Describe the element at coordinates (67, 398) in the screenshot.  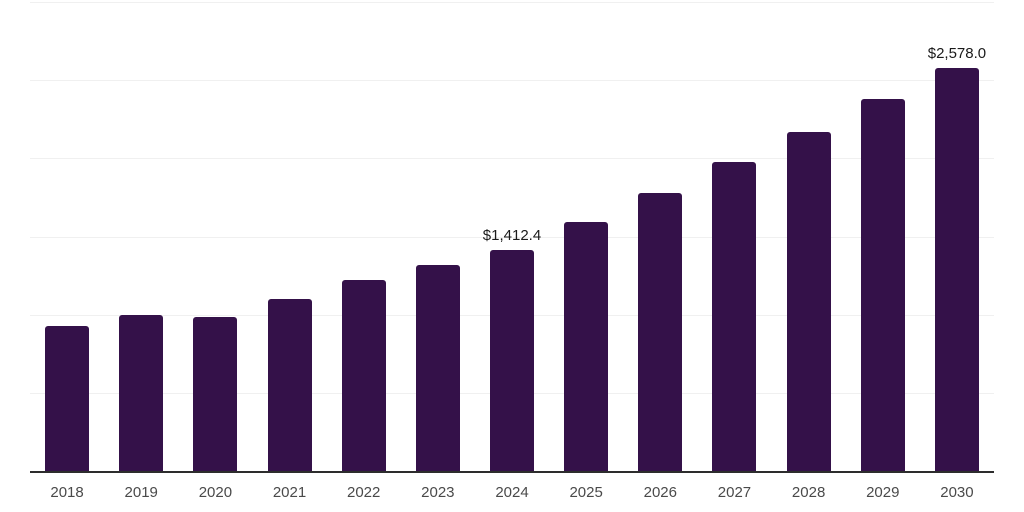
I see `bar-2018` at that location.